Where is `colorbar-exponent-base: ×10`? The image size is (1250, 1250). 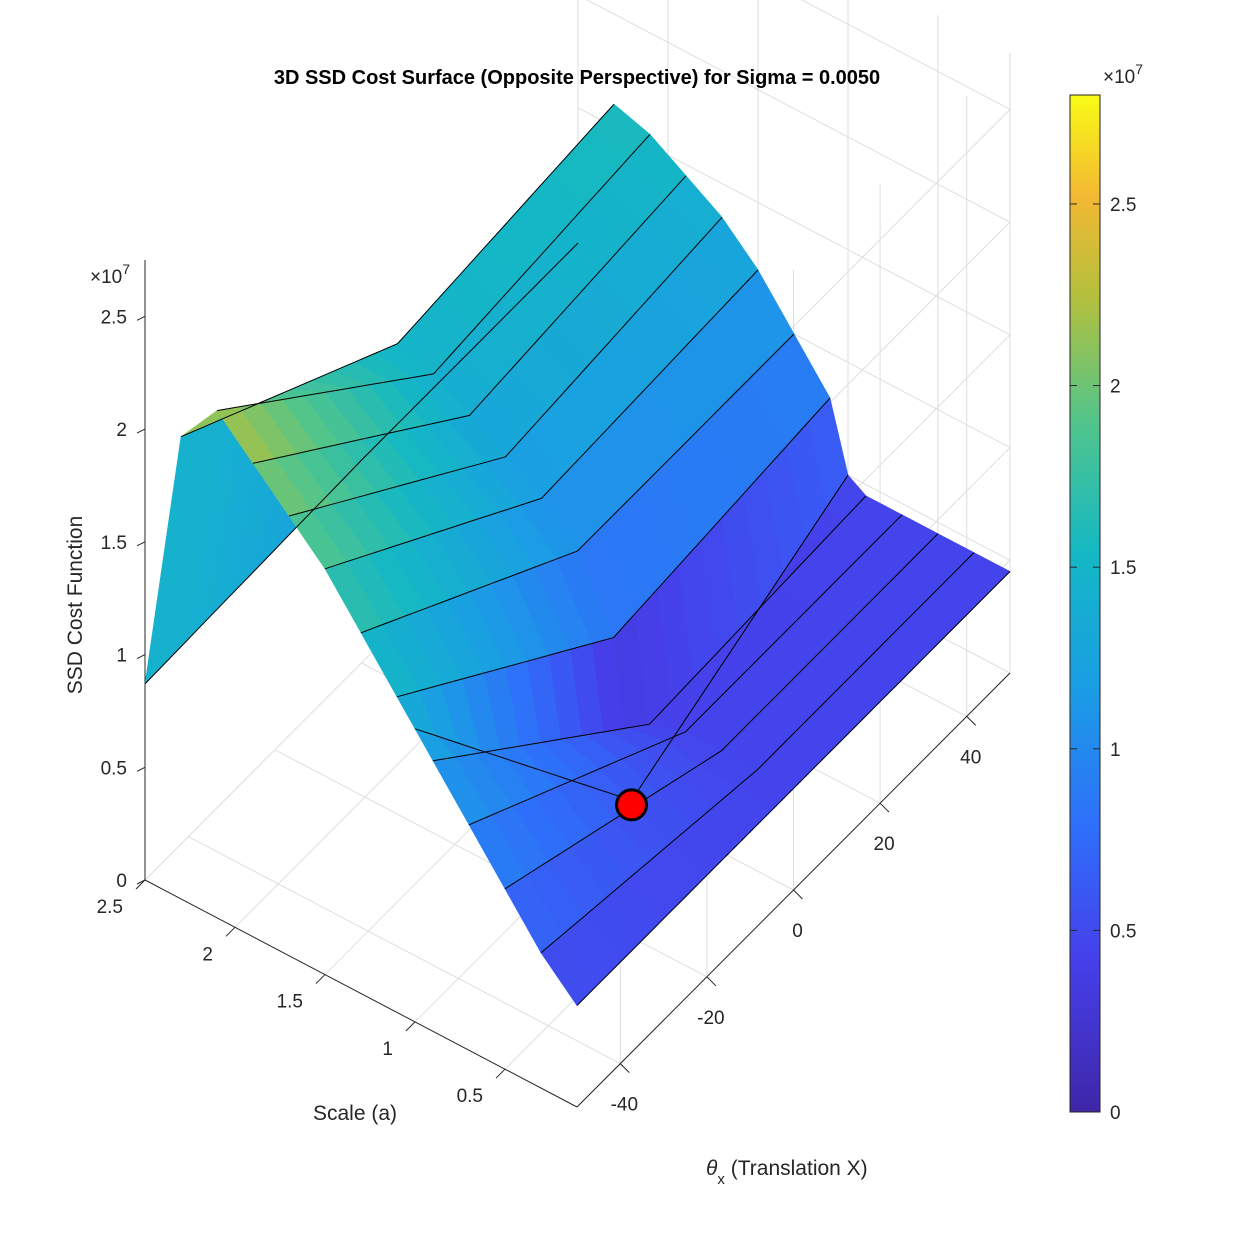
colorbar-exponent-base: ×10 is located at coordinates (1119, 77).